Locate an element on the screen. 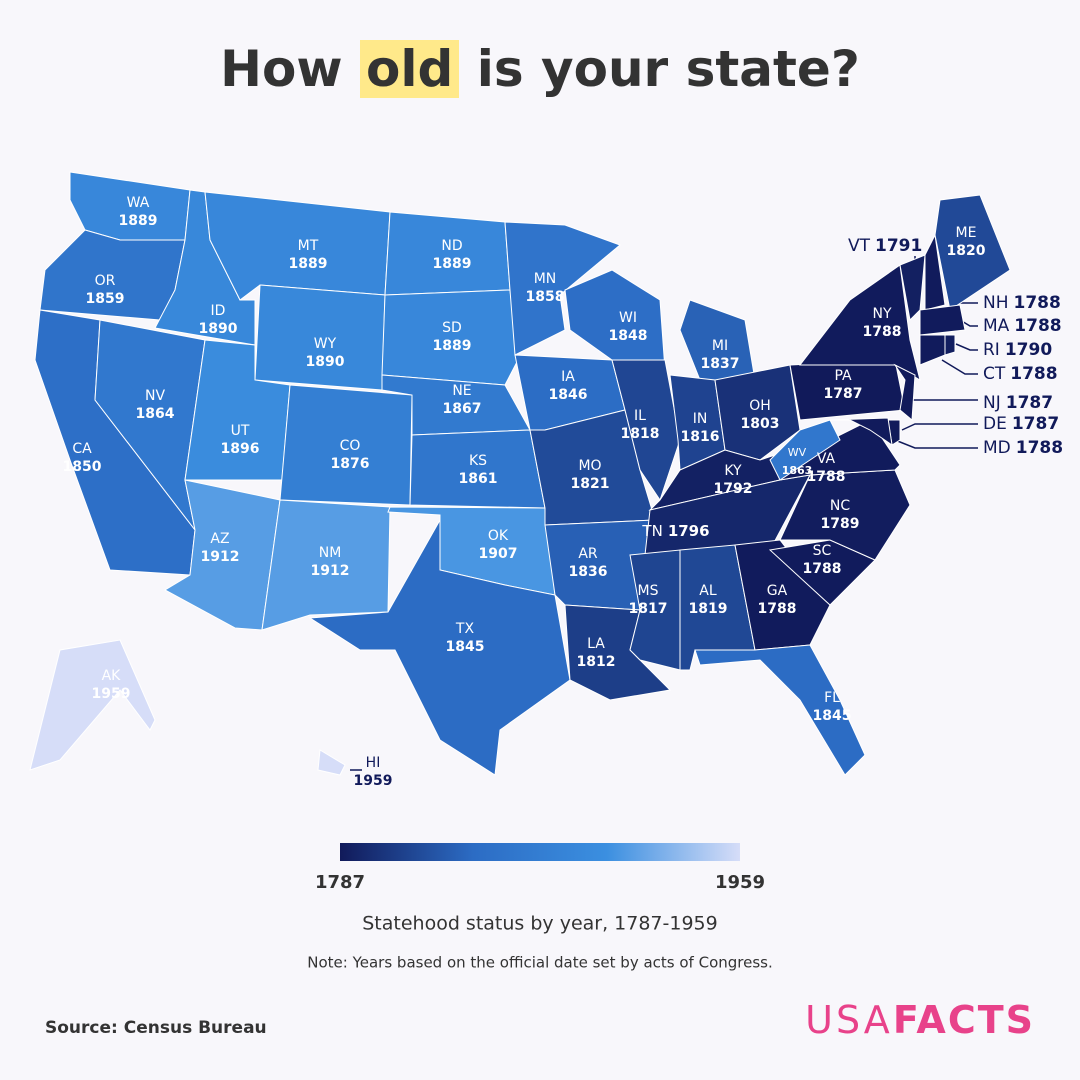 This screenshot has width=1080, height=1080. logo-light: USA is located at coordinates (849, 1020).